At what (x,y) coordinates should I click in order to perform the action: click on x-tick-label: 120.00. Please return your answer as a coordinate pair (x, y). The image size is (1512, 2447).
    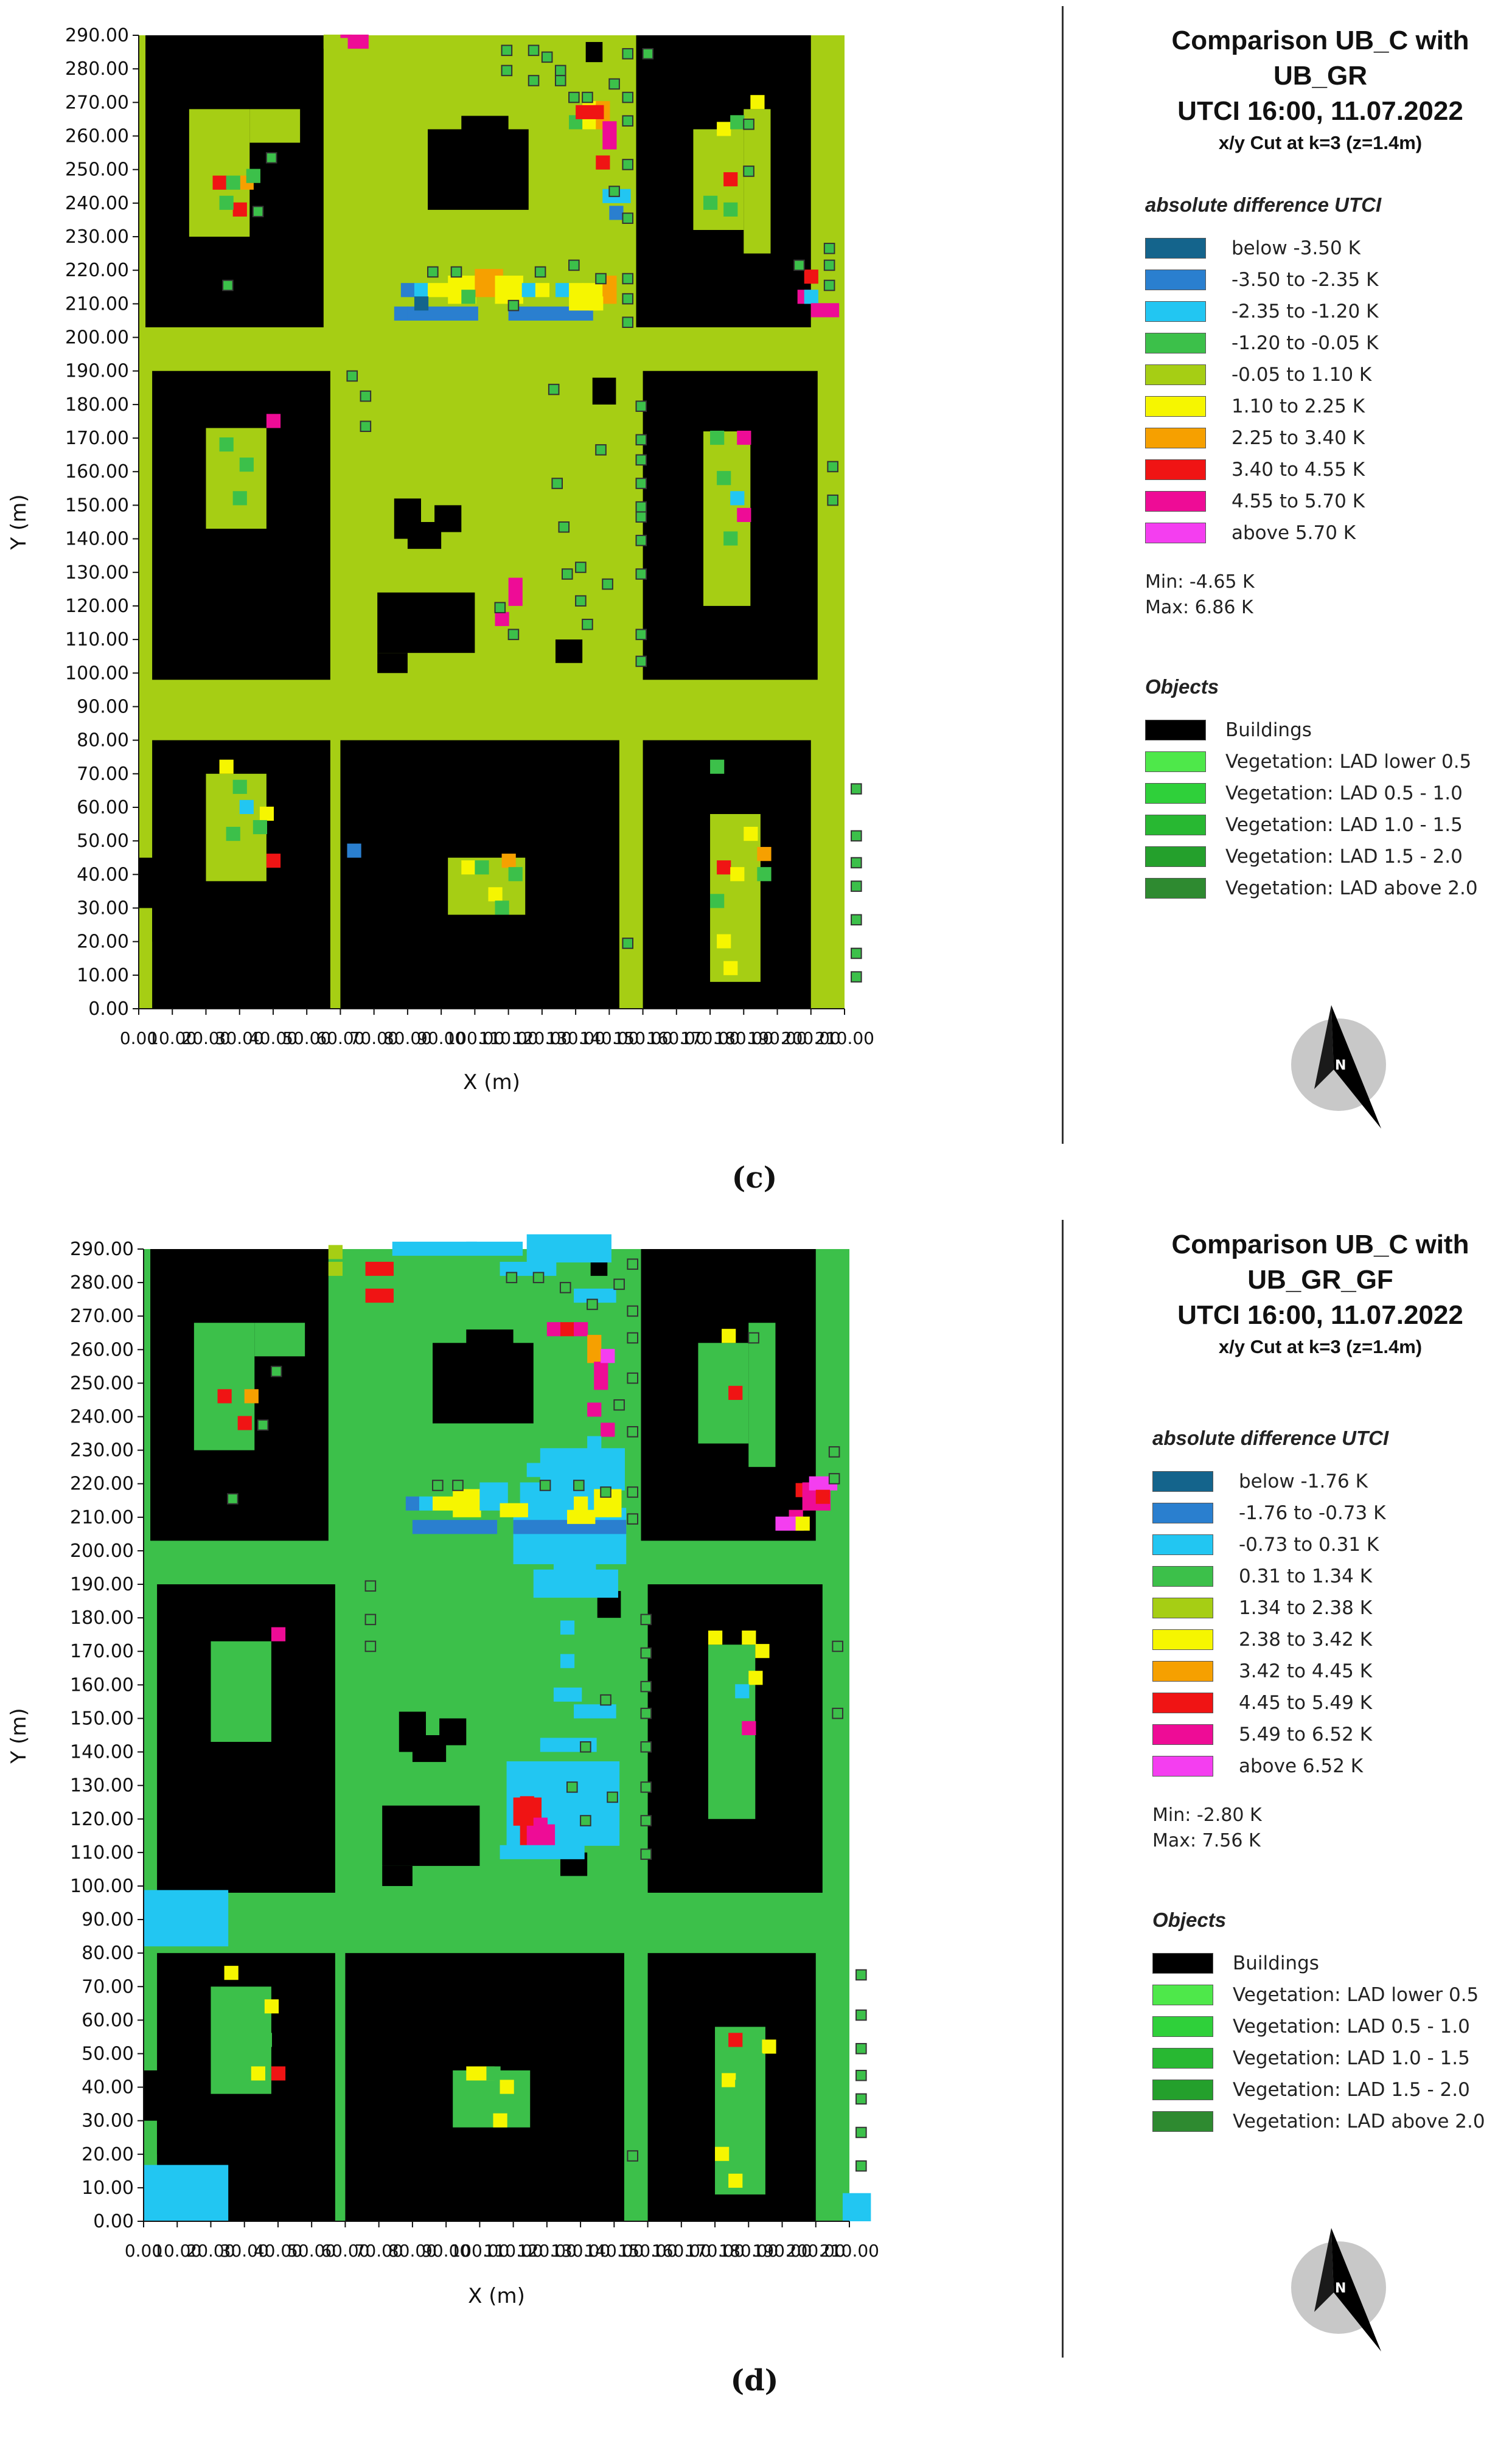
    Looking at the image, I should click on (542, 1038).